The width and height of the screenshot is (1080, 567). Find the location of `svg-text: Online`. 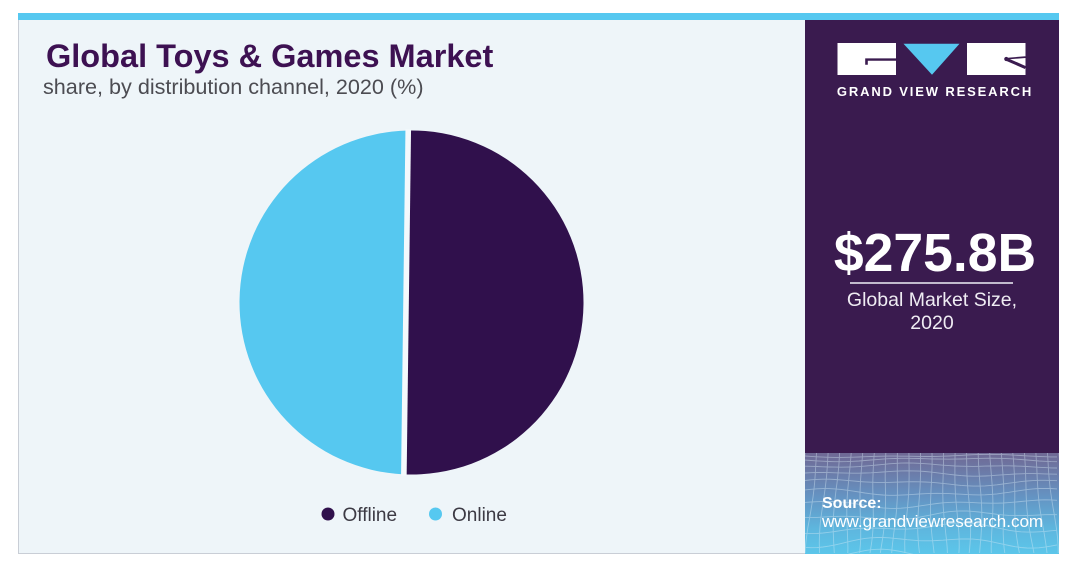

svg-text: Online is located at coordinates (479, 515).